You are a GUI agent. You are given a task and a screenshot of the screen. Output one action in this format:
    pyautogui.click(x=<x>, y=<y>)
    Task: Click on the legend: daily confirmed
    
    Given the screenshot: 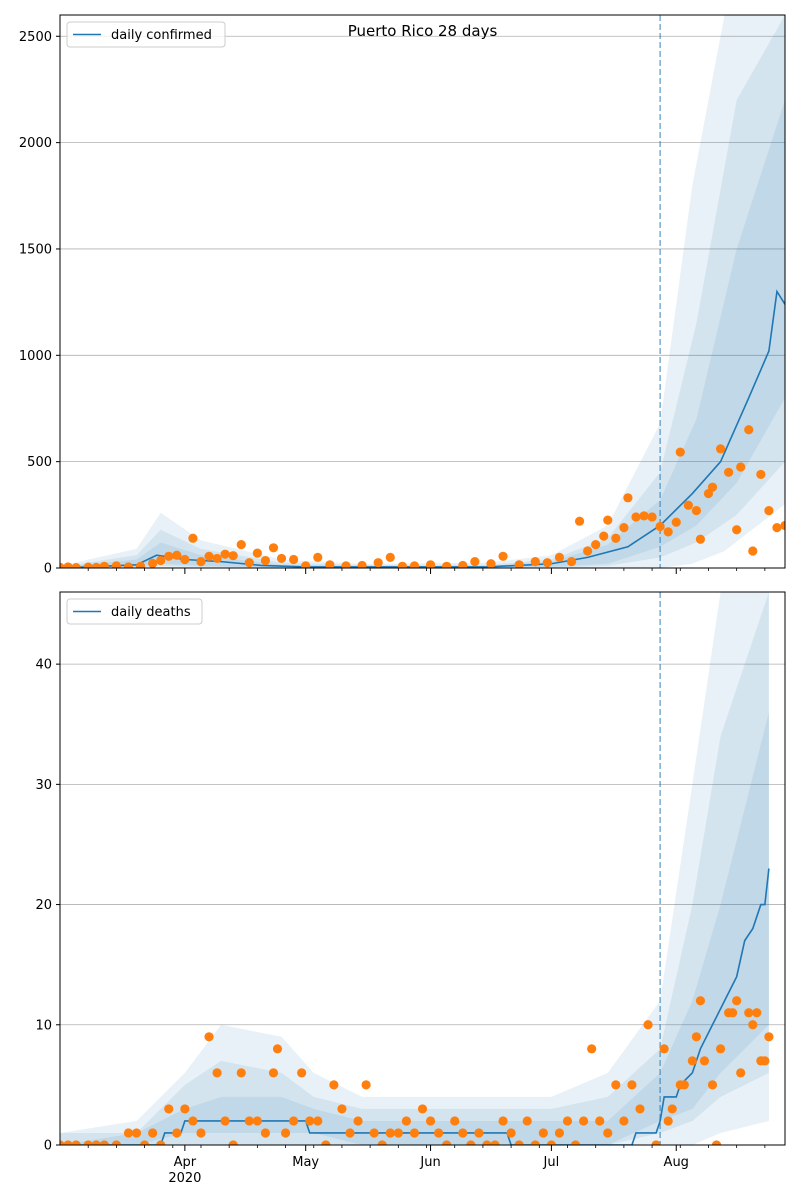 What is the action you would take?
    pyautogui.click(x=146, y=34)
    